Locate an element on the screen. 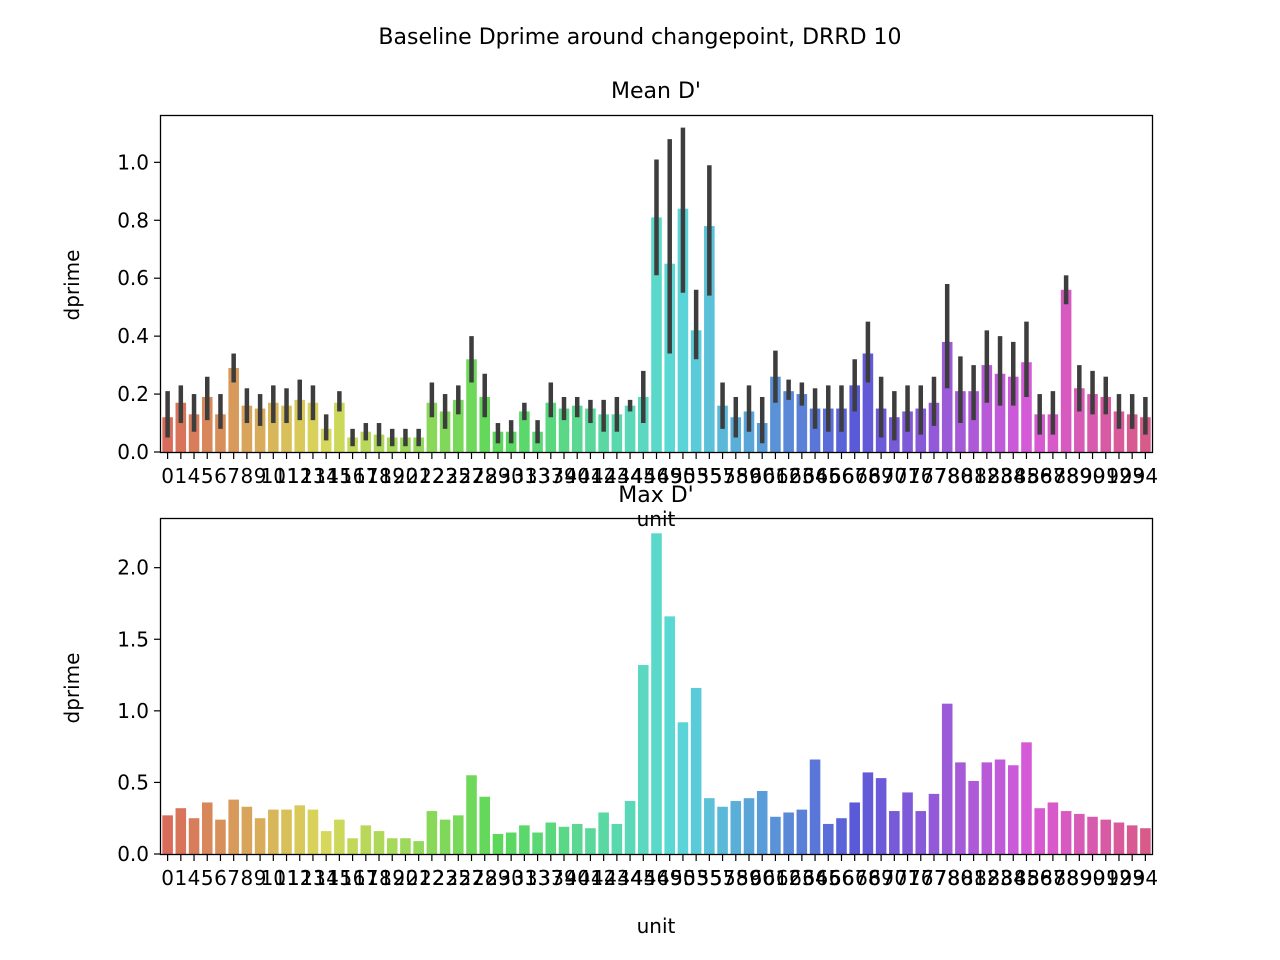  mean-dprime-xtick-label: 29 is located at coordinates (497, 476).